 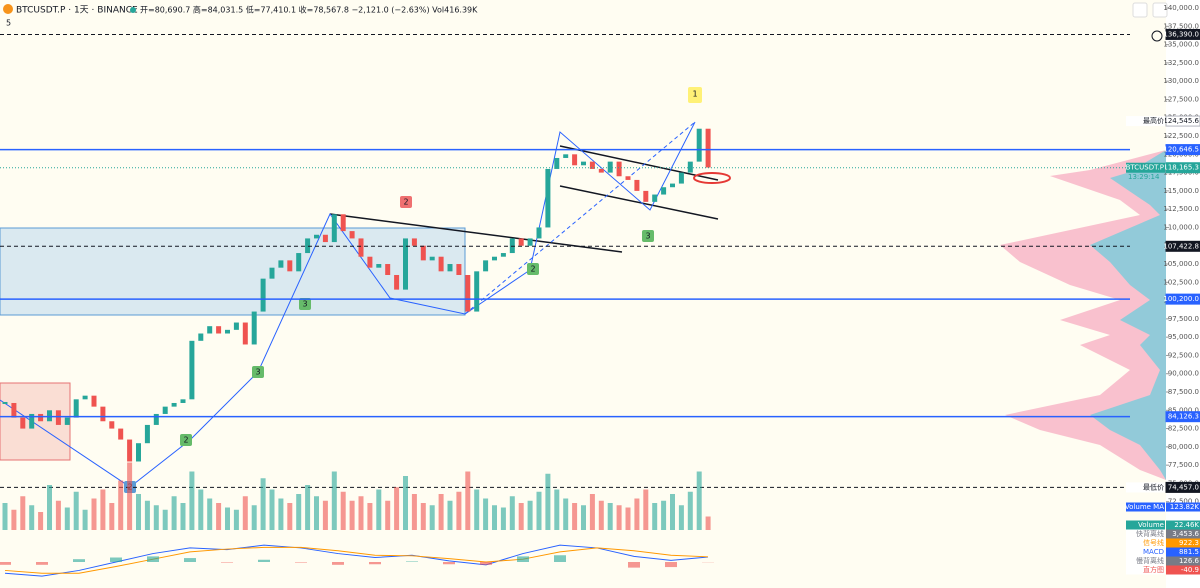 I want to click on add-button, so click(x=1157, y=36).